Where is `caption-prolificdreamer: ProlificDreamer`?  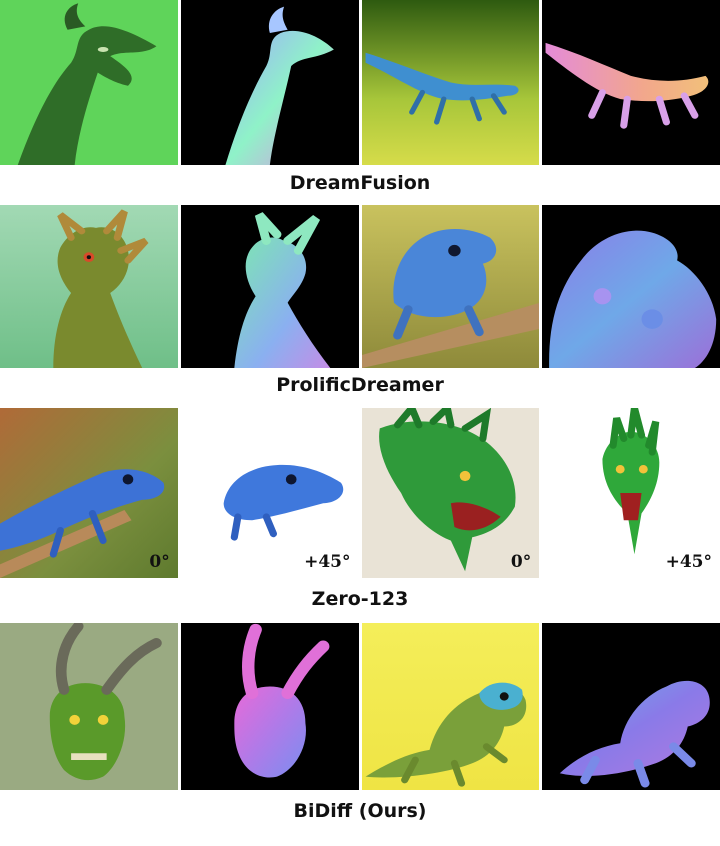 caption-prolificdreamer: ProlificDreamer is located at coordinates (360, 385).